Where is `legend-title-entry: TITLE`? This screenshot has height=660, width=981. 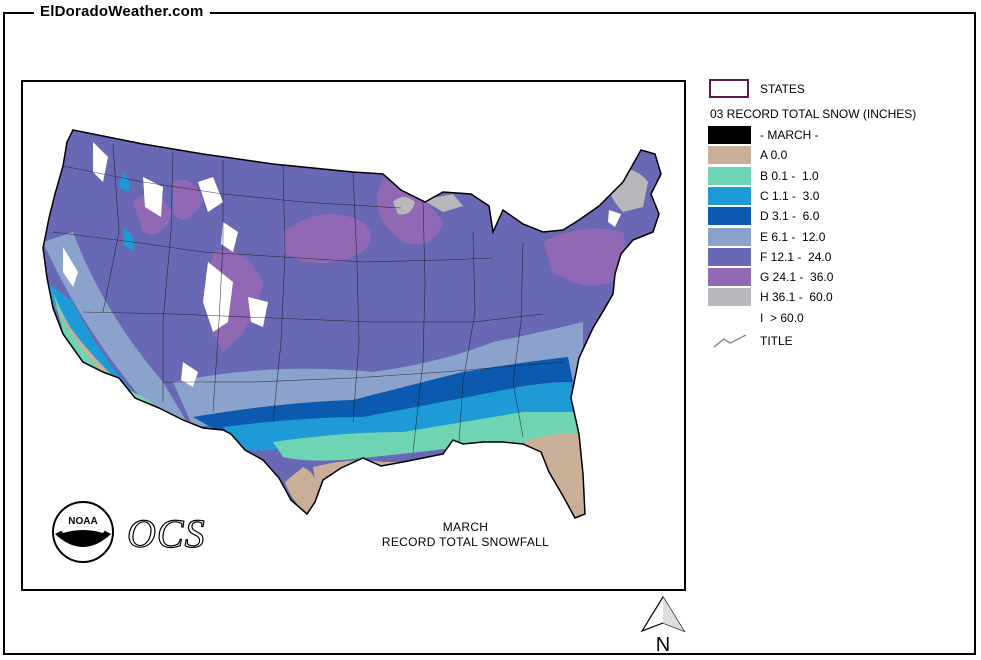
legend-title-entry: TITLE is located at coordinates (838, 341).